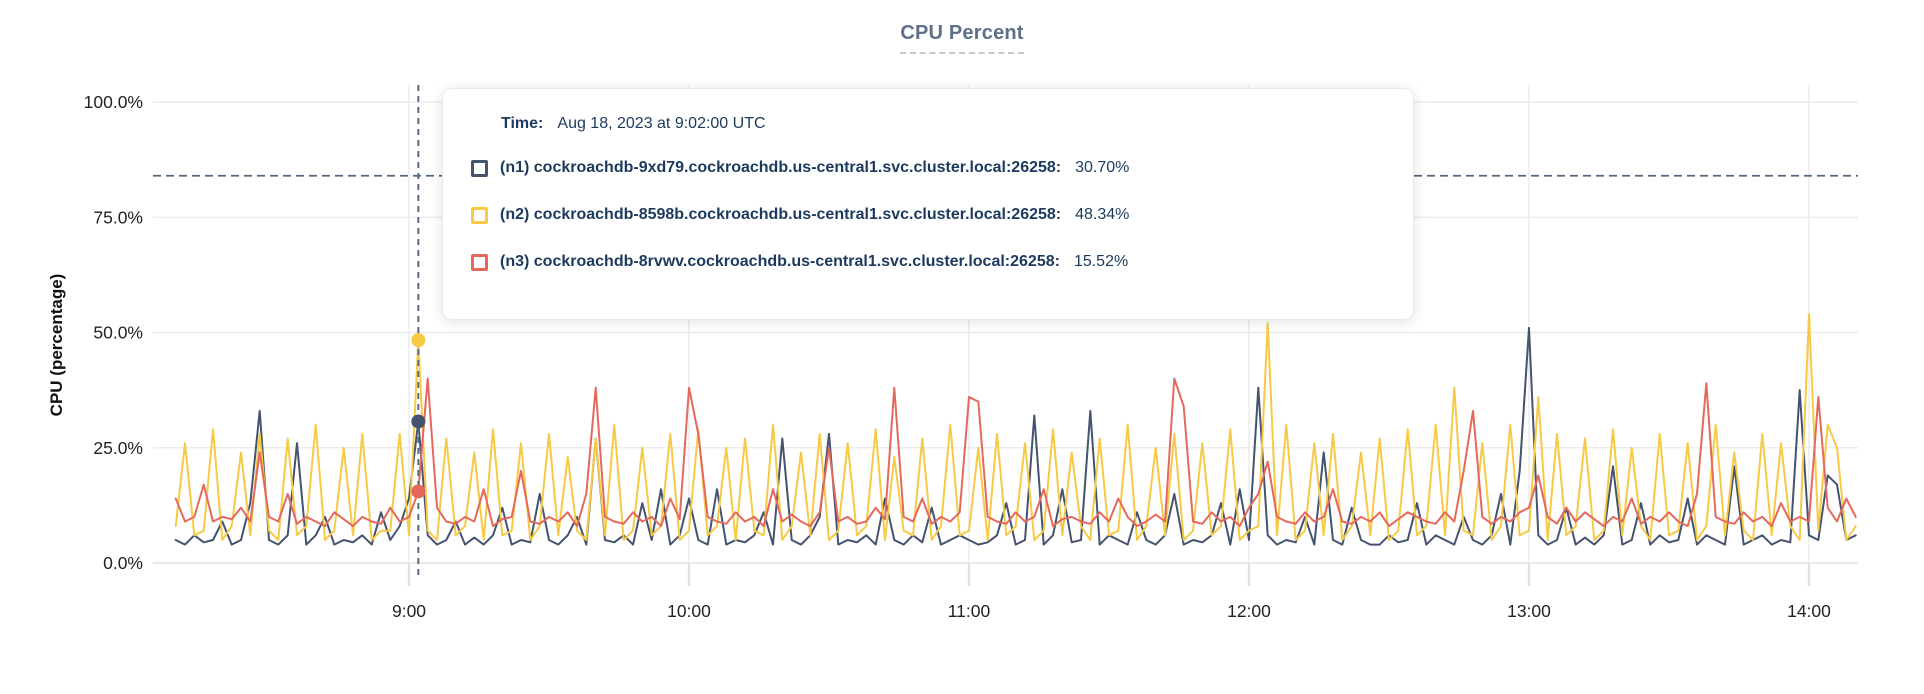 The image size is (1924, 694). What do you see at coordinates (123, 563) in the screenshot?
I see `y-tick-label-0: 0.0%` at bounding box center [123, 563].